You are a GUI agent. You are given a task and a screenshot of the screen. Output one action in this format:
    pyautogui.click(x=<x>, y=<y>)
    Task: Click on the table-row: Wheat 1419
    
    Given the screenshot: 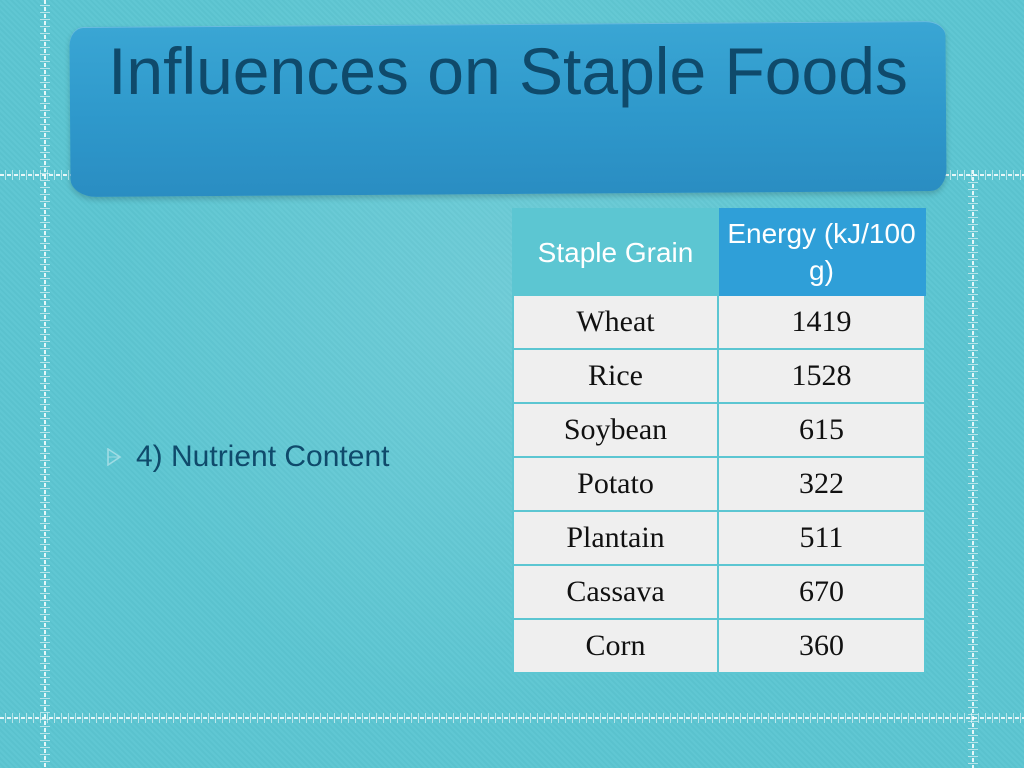 What is the action you would take?
    pyautogui.click(x=719, y=322)
    